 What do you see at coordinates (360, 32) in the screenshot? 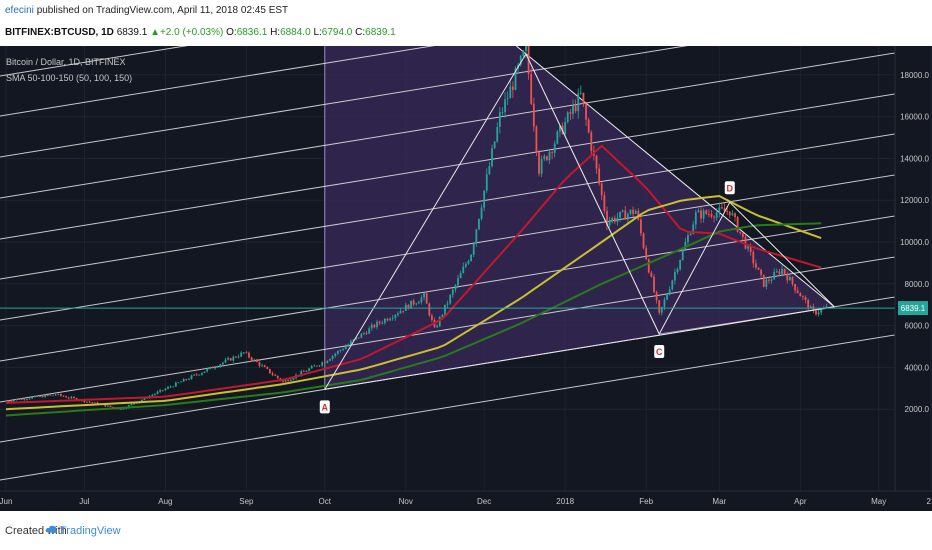
I see `close-label: C:` at bounding box center [360, 32].